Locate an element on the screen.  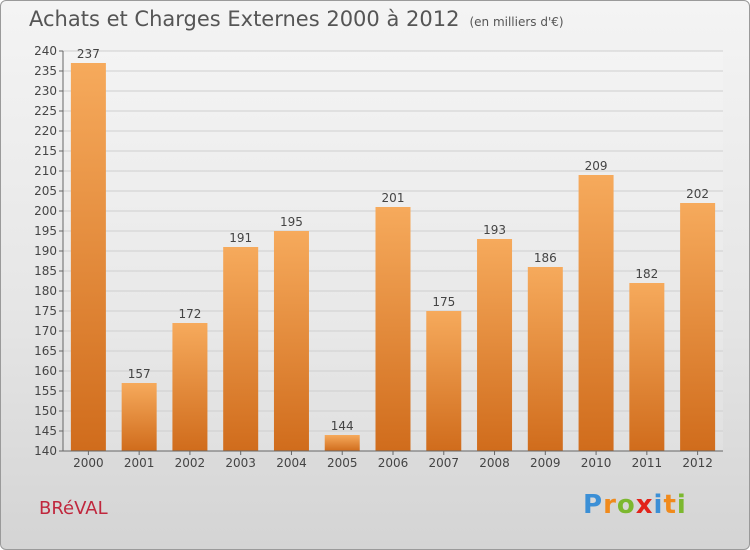
x-tick-label: 2008 is located at coordinates (494, 463).